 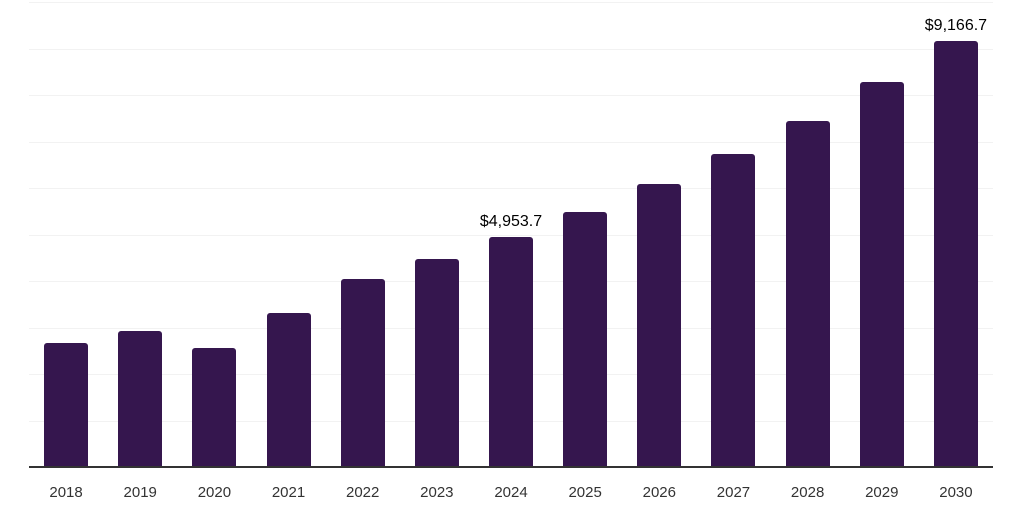 I want to click on bar-2029, so click(x=881, y=274).